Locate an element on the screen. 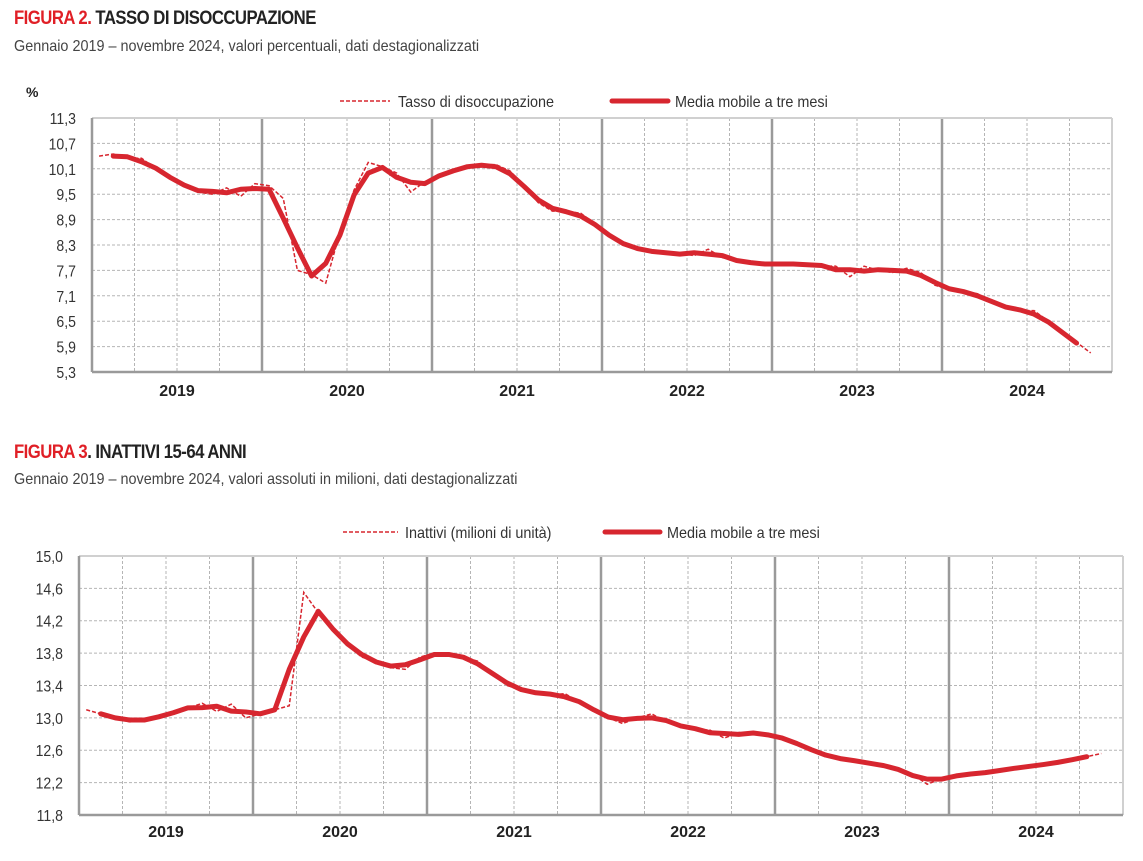 The image size is (1143, 861). y-axis-unit: % is located at coordinates (32, 92).